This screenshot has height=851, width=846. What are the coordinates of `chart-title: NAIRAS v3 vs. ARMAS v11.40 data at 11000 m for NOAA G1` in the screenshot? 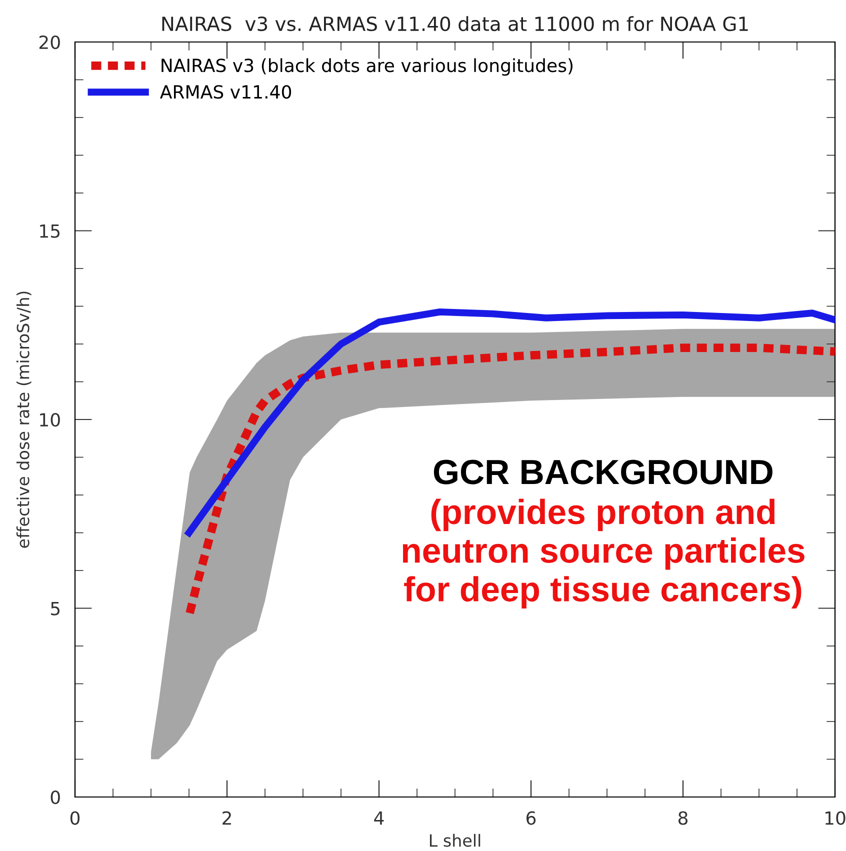 It's located at (455, 24).